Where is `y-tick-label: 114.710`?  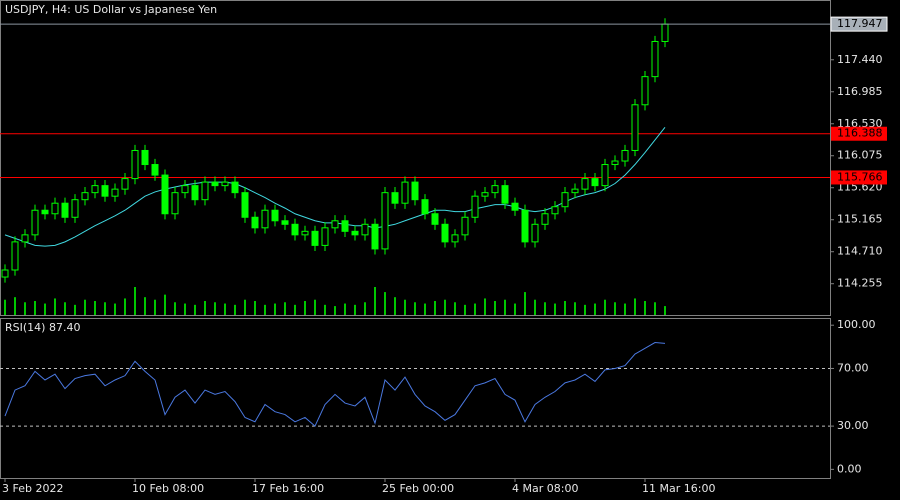 y-tick-label: 114.710 is located at coordinates (860, 251).